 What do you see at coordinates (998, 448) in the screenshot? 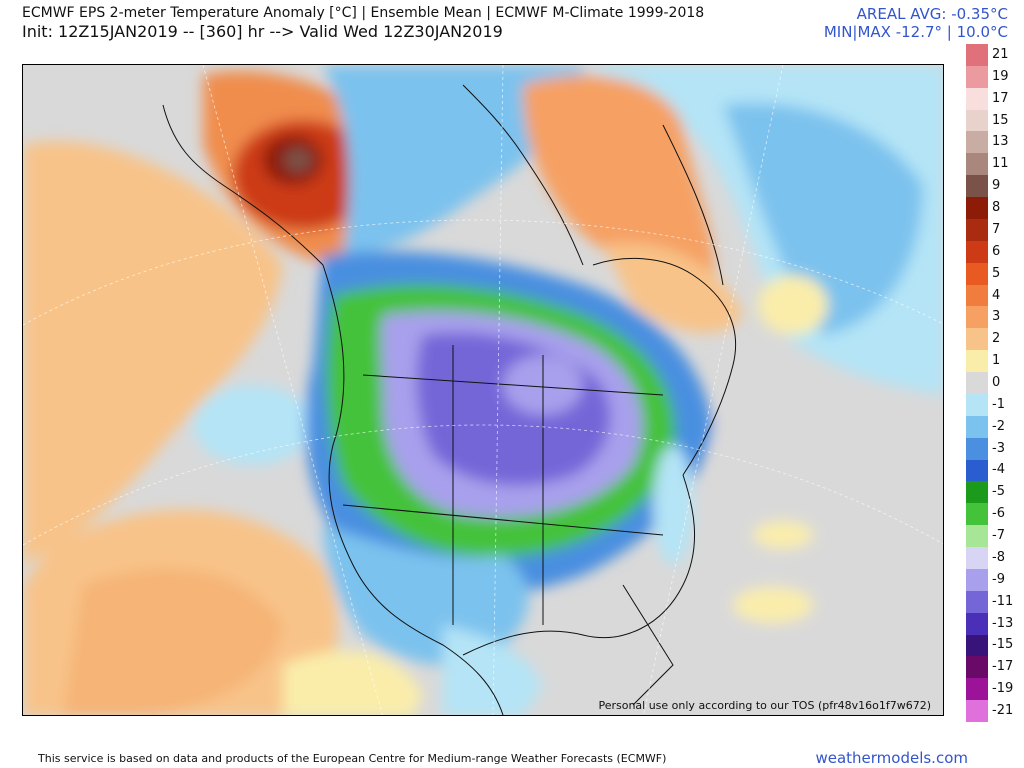
I see `legend-label: -3` at bounding box center [998, 448].